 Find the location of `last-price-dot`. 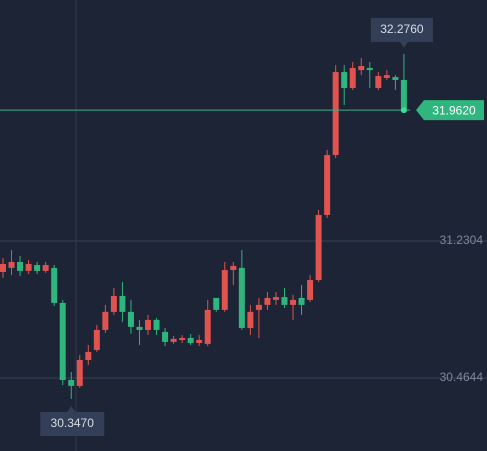

last-price-dot is located at coordinates (403, 110).